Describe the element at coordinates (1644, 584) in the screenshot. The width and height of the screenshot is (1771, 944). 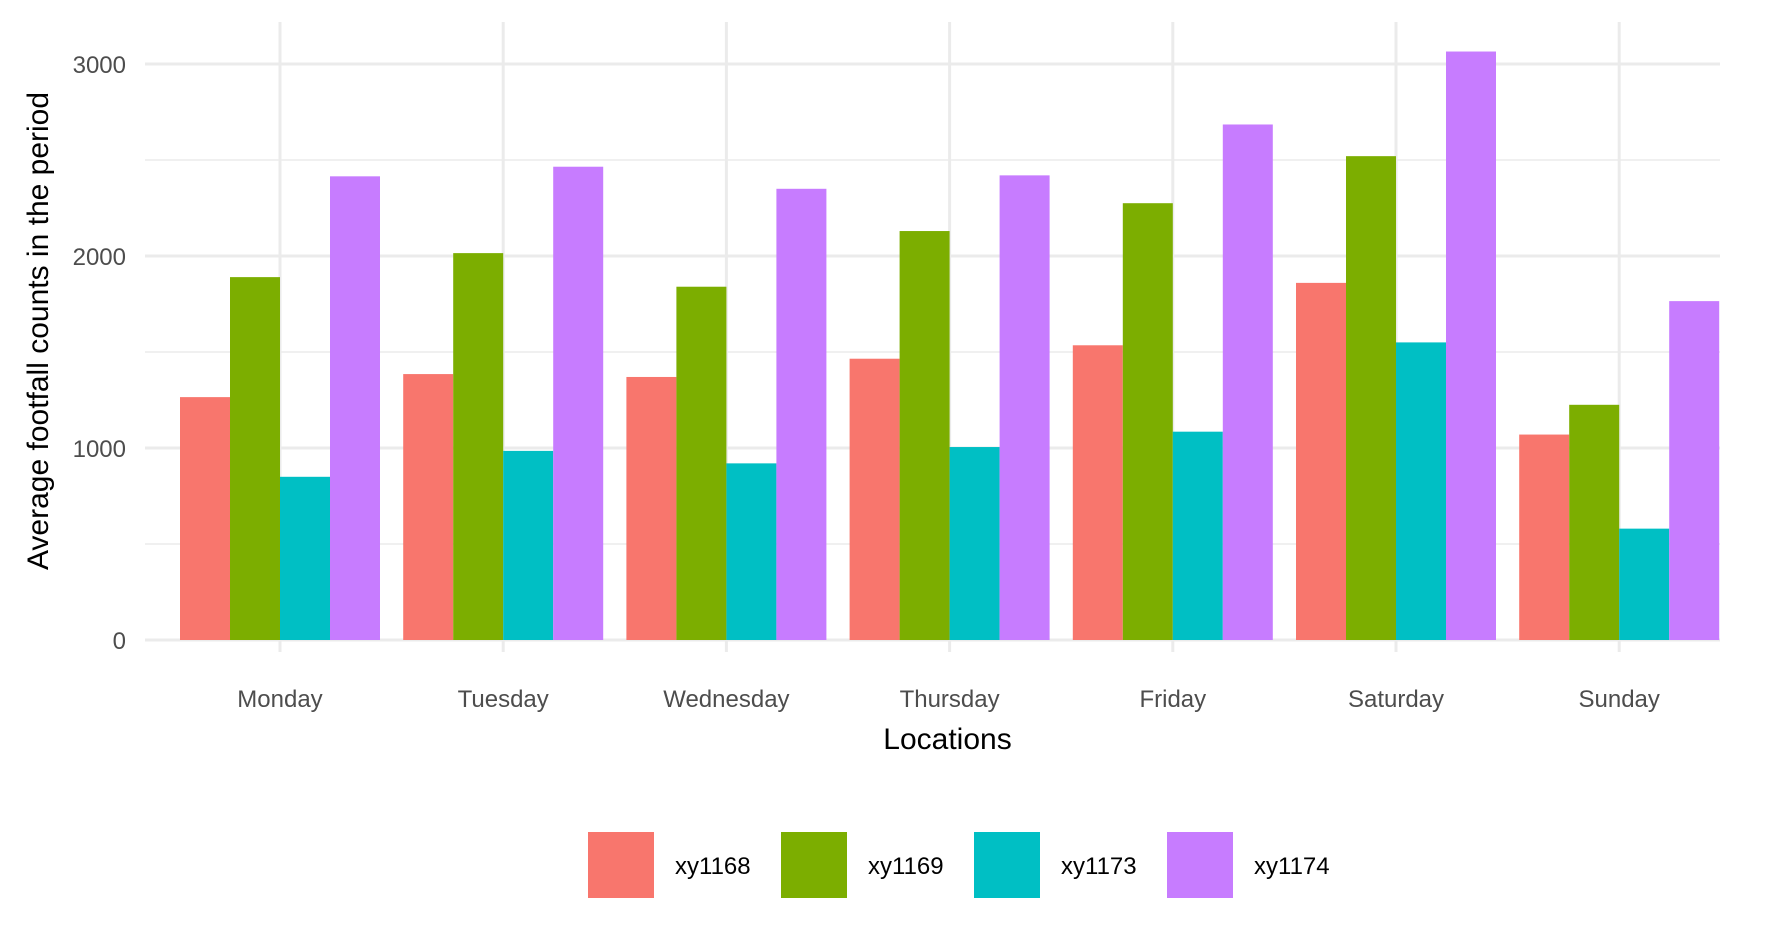
I see `bar-xy1173-sunday` at that location.